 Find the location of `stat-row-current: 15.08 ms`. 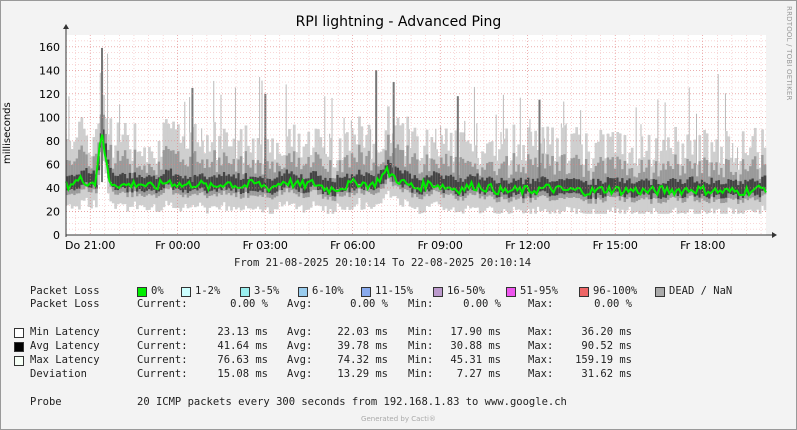

stat-row-current: 15.08 ms is located at coordinates (242, 374).